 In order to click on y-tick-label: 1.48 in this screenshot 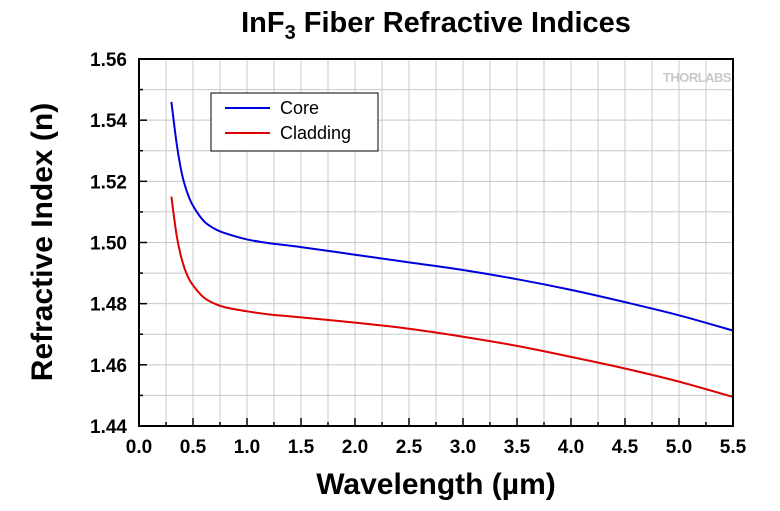, I will do `click(108, 305)`.